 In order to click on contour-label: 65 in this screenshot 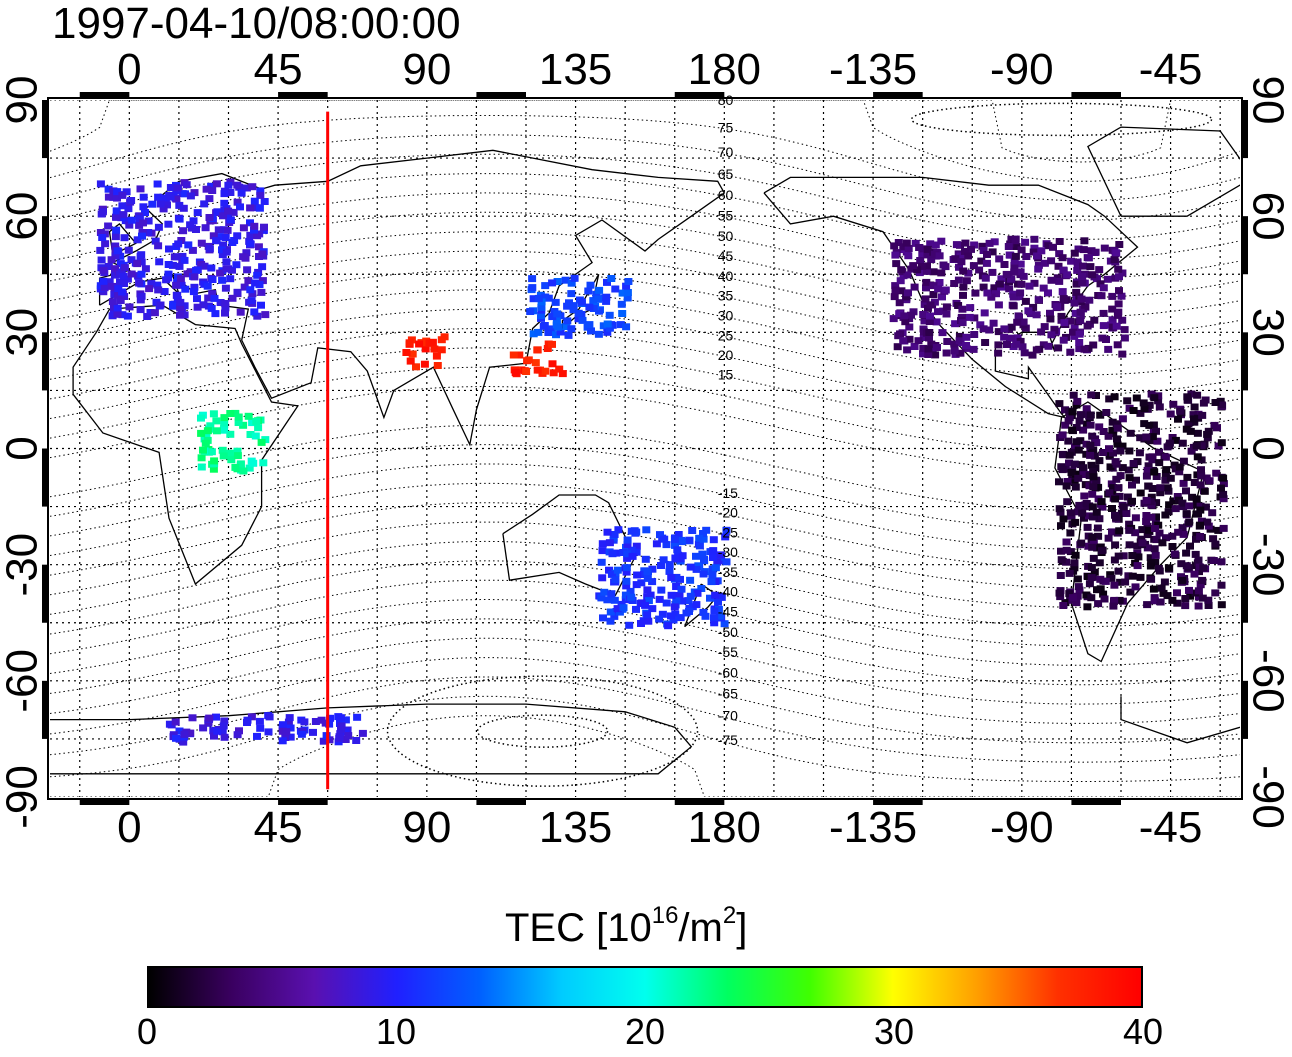, I will do `click(726, 174)`.